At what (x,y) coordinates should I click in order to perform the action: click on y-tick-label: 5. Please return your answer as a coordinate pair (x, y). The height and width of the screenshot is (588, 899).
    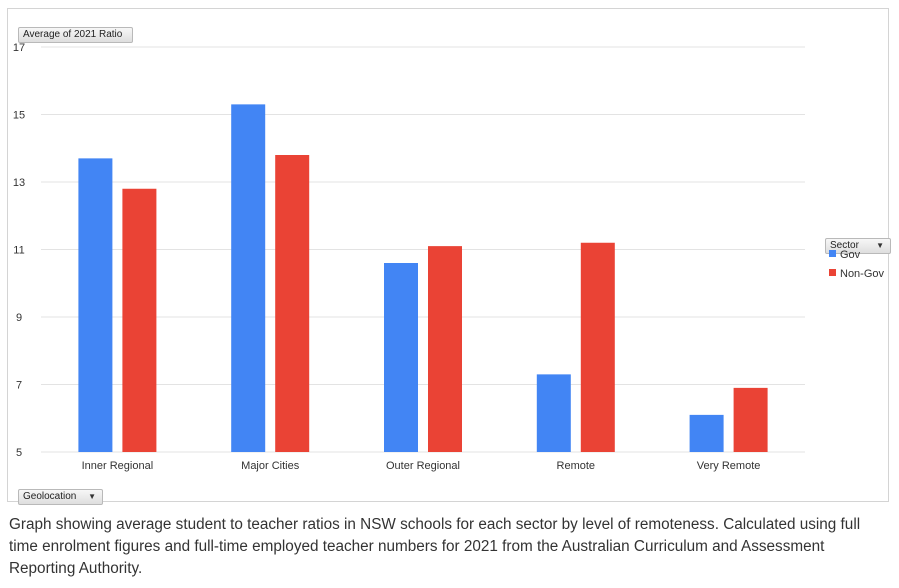
    Looking at the image, I should click on (19, 453).